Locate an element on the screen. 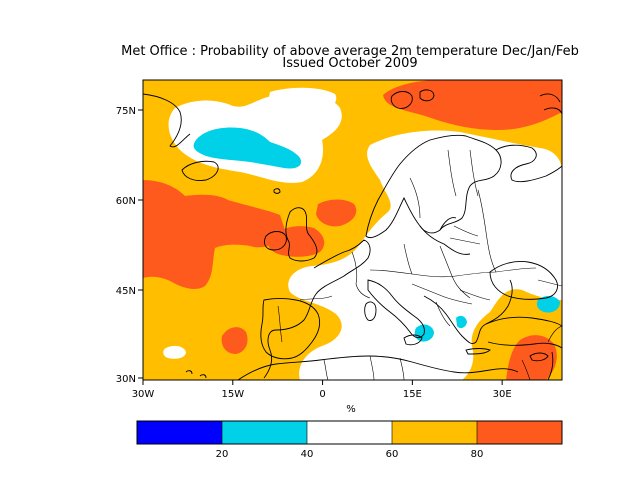  coast-western-europe is located at coordinates (317, 309).